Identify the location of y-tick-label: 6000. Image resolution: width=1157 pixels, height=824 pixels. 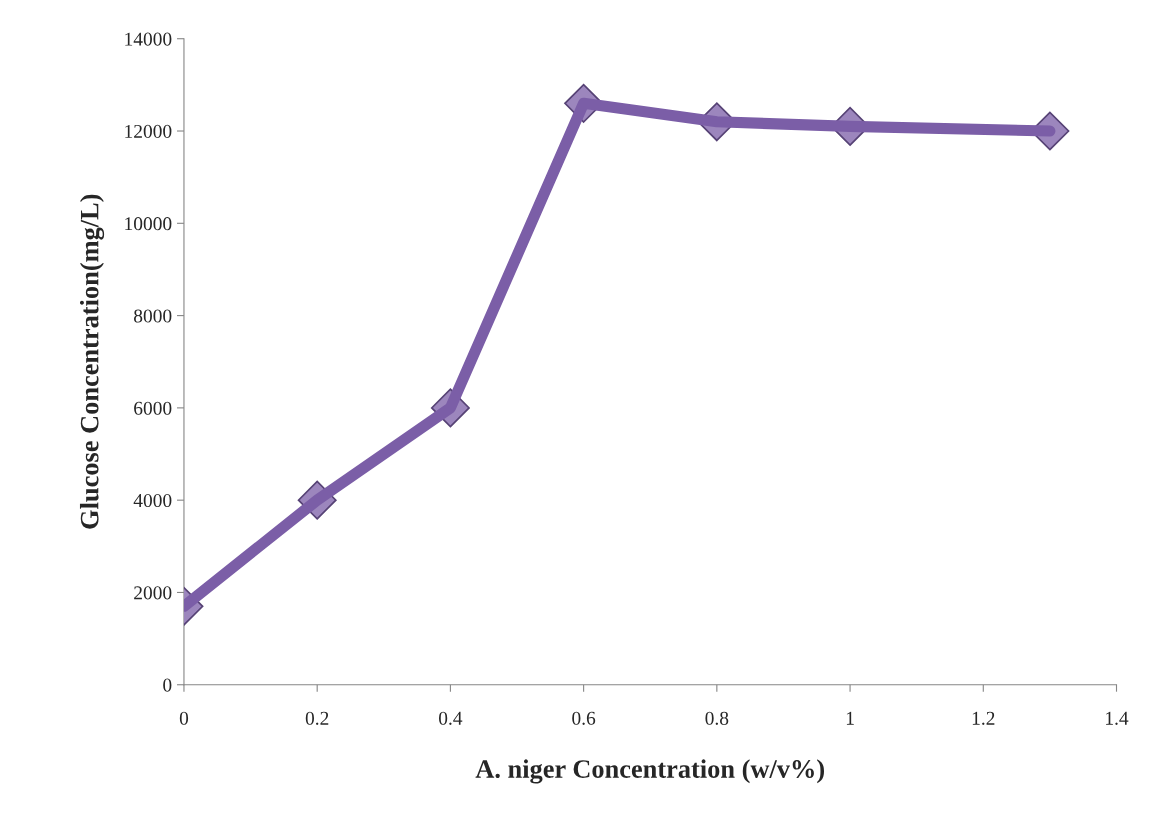
(153, 408).